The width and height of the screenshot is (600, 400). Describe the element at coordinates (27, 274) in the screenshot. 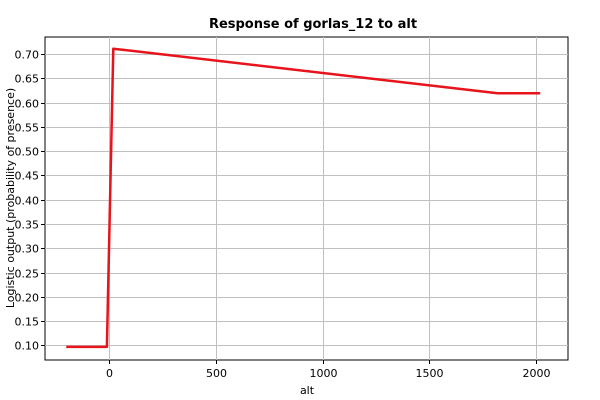

I see `y-tick-label: 0.25` at that location.